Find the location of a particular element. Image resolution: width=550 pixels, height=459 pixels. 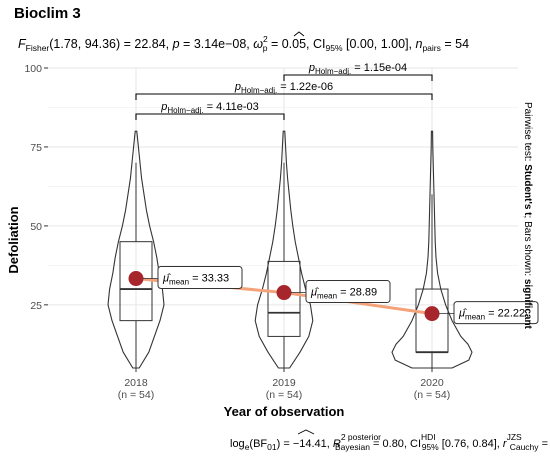

x-tick-label: 2019 is located at coordinates (284, 383).